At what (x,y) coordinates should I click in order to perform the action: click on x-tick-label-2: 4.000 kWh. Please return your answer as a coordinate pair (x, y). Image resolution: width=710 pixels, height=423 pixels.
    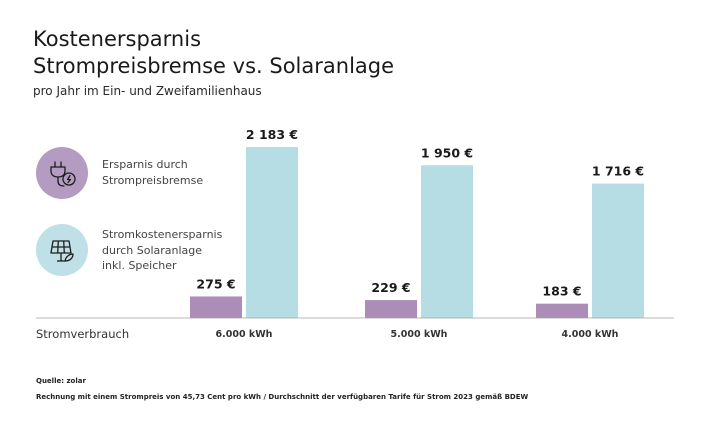
    Looking at the image, I should click on (590, 334).